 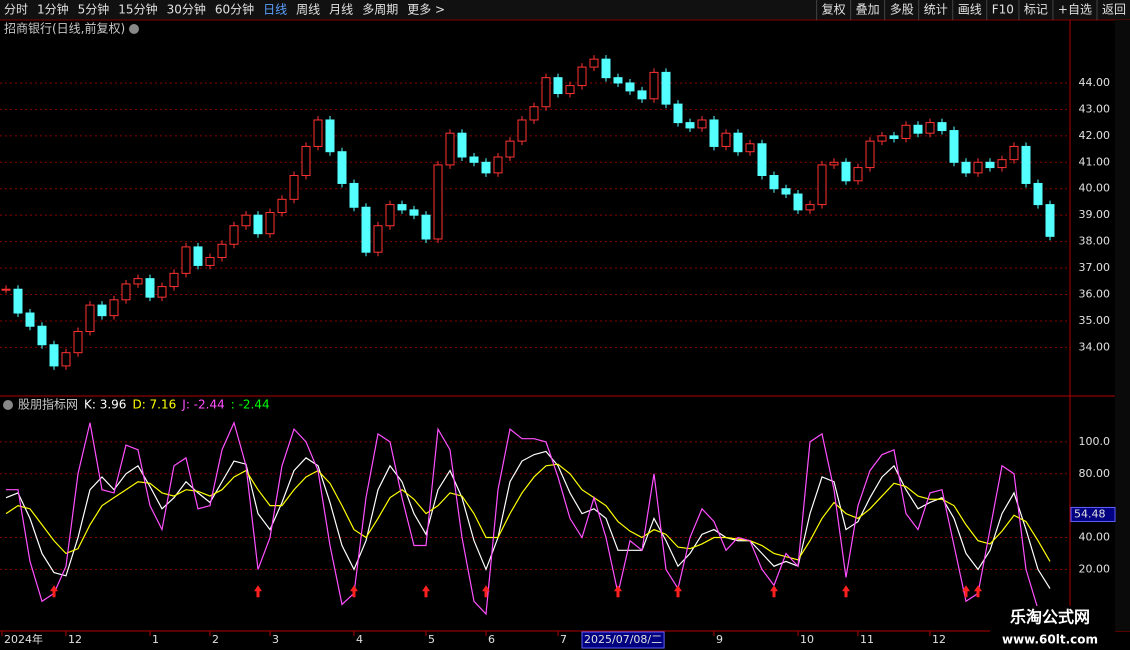 What do you see at coordinates (1075, 10) in the screenshot?
I see `toolbar-button: +自选` at bounding box center [1075, 10].